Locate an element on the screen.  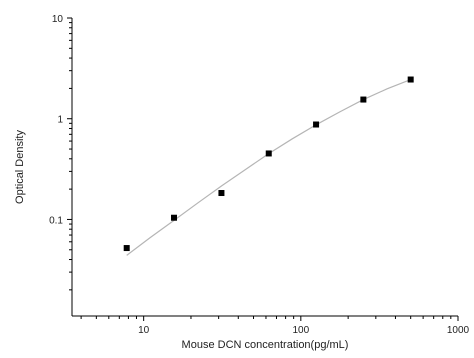
x-tick-label: 10 is located at coordinates (144, 330).